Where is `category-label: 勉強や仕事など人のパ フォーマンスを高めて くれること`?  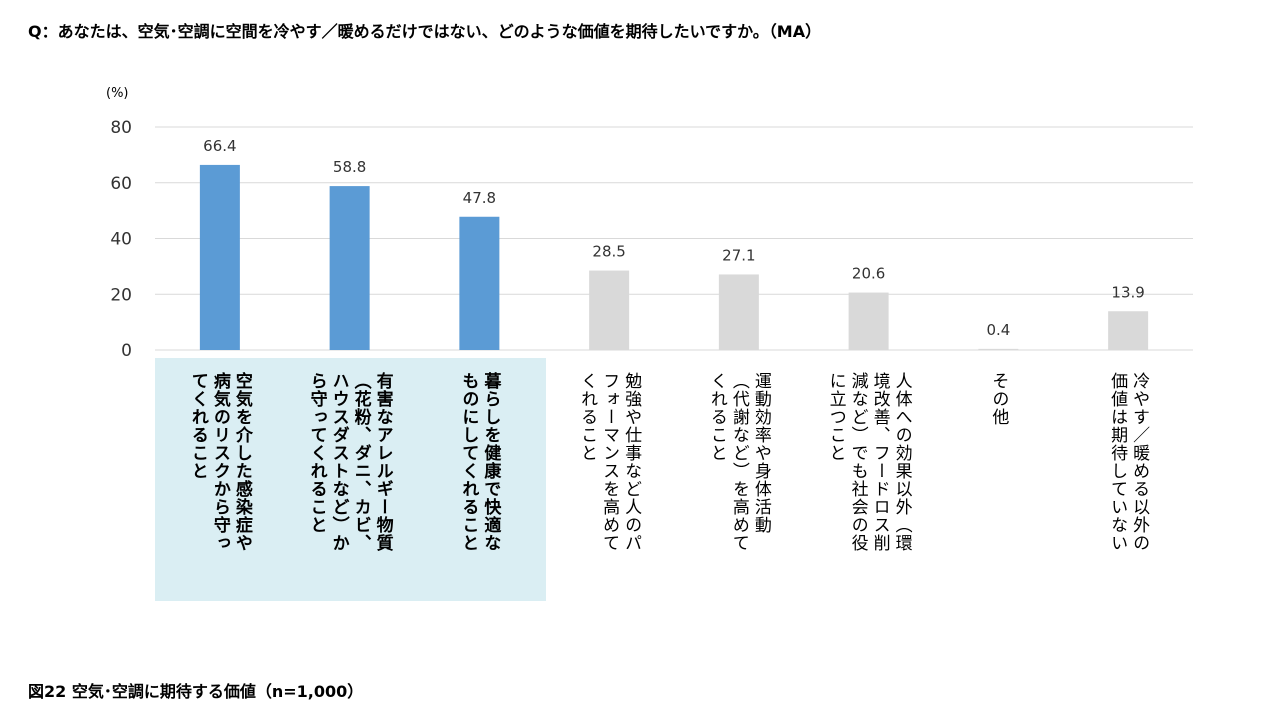 category-label: 勉強や仕事など人のパ フォーマンスを高めて くれること is located at coordinates (609, 462).